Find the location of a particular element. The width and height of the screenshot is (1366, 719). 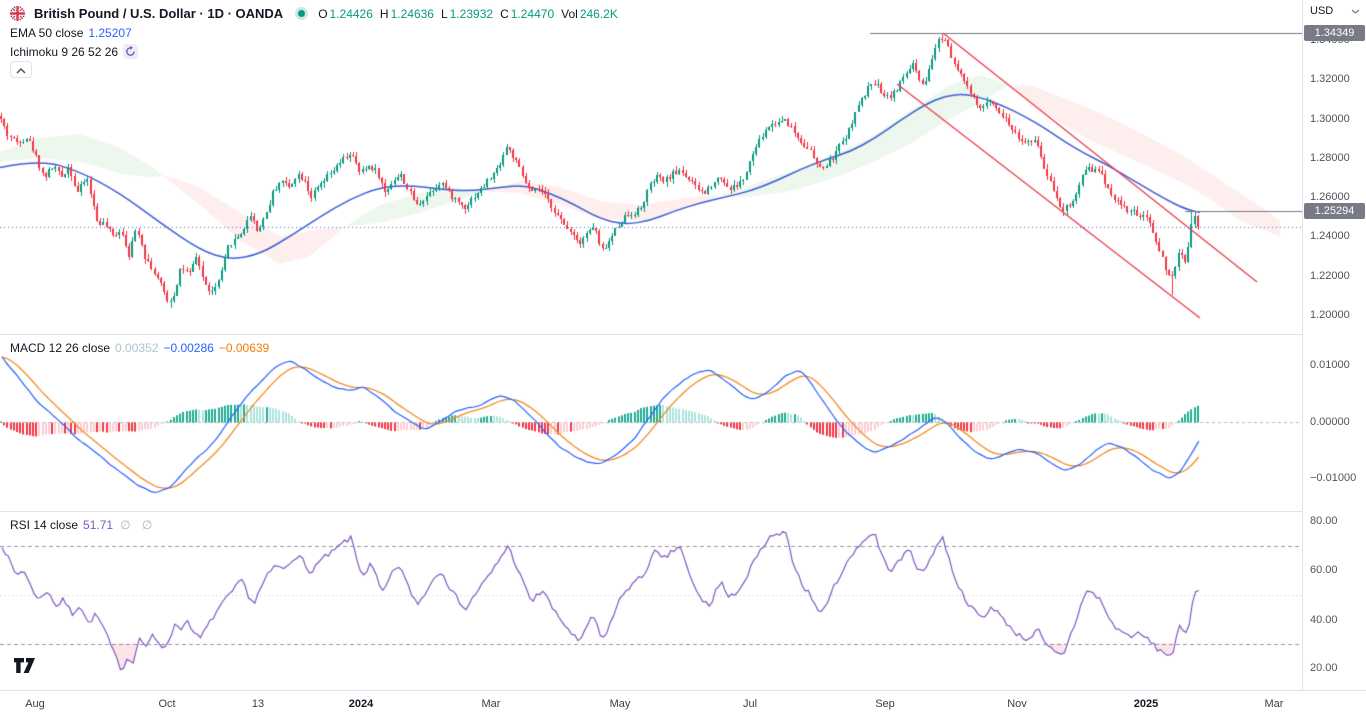

price-level-badge: 1.25294 is located at coordinates (1334, 211).